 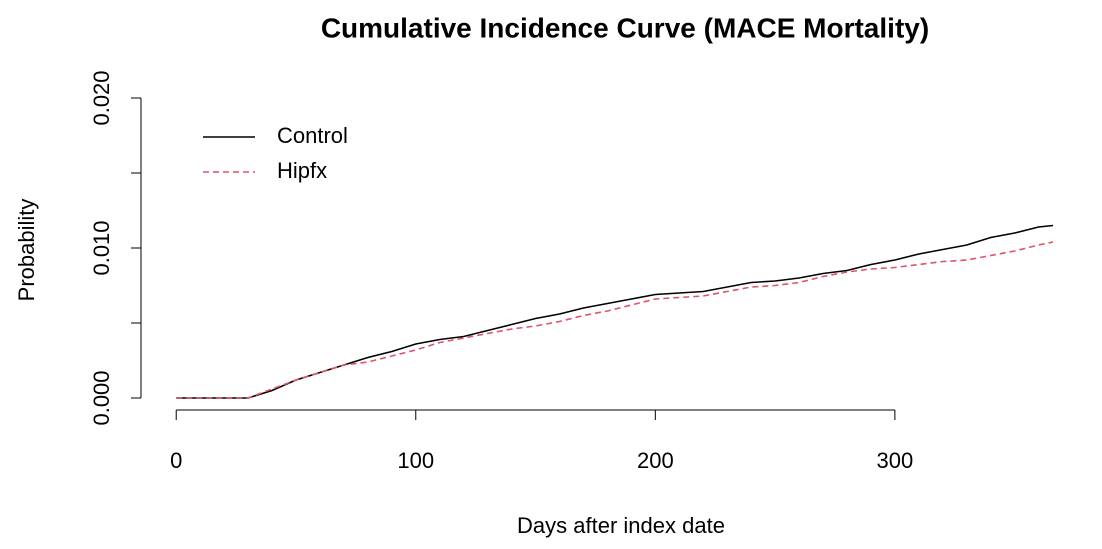 I want to click on x-axis-label: Days after index date, so click(x=621, y=525).